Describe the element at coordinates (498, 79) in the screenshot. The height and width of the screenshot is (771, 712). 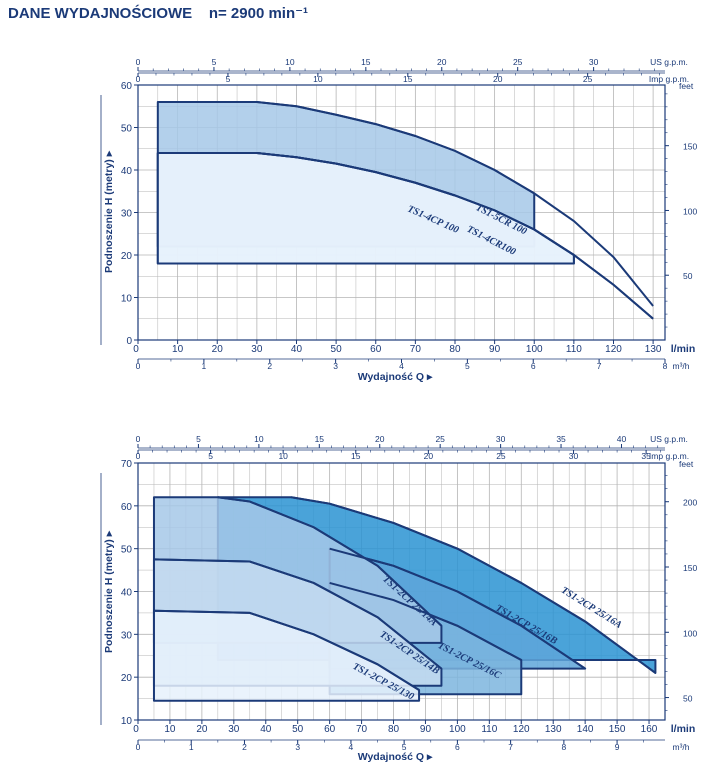
I see `impgpm-tick-label: 20` at that location.